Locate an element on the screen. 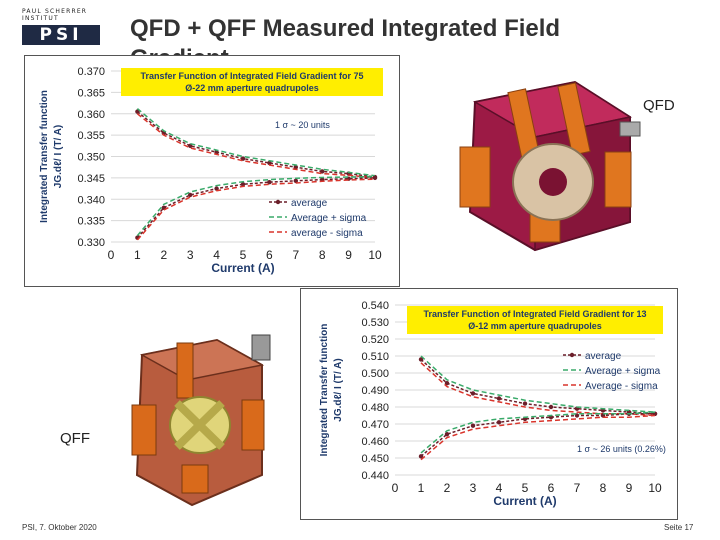 This screenshot has height=540, width=720. y-tick-label: 0.370 is located at coordinates (91, 72).